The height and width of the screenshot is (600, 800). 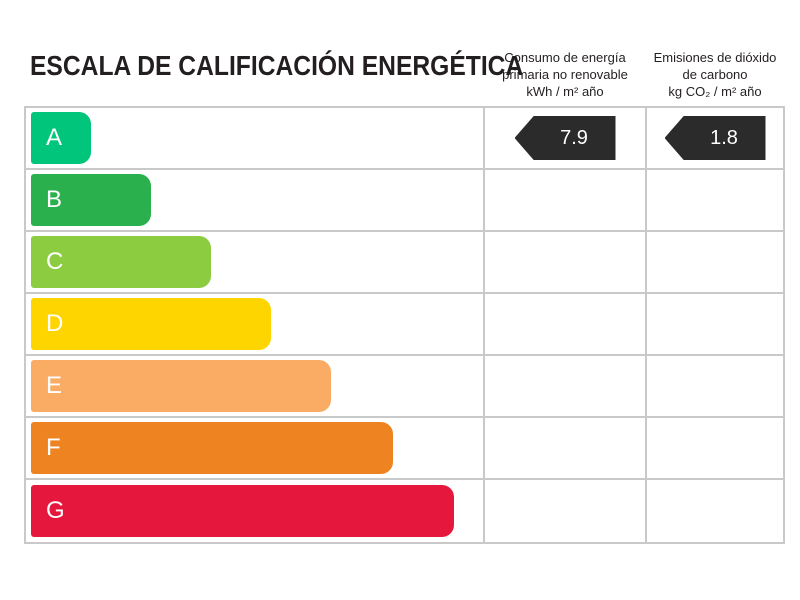 I want to click on consumption-header-line2: primaria no renovable, so click(x=565, y=74).